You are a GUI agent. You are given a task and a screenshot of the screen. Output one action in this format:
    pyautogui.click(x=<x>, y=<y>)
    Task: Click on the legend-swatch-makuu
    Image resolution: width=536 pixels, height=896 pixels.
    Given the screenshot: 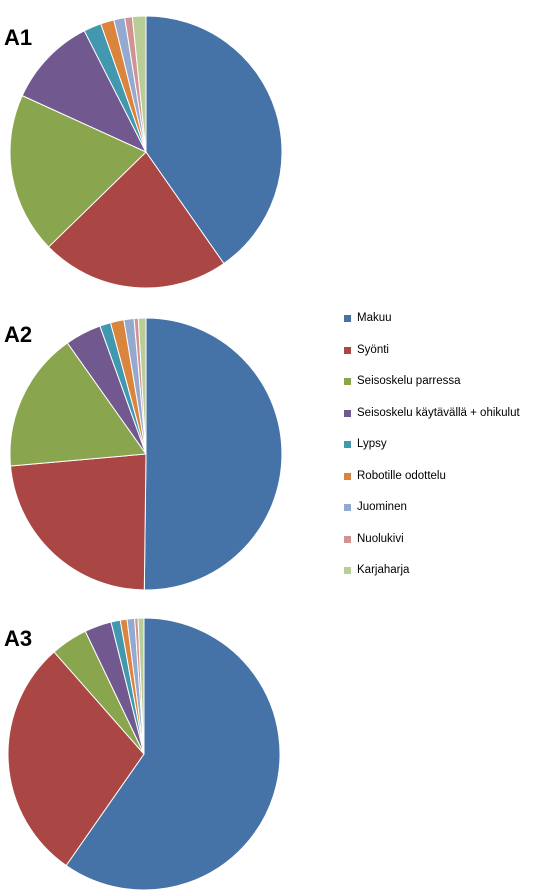 What is the action you would take?
    pyautogui.click(x=347, y=318)
    